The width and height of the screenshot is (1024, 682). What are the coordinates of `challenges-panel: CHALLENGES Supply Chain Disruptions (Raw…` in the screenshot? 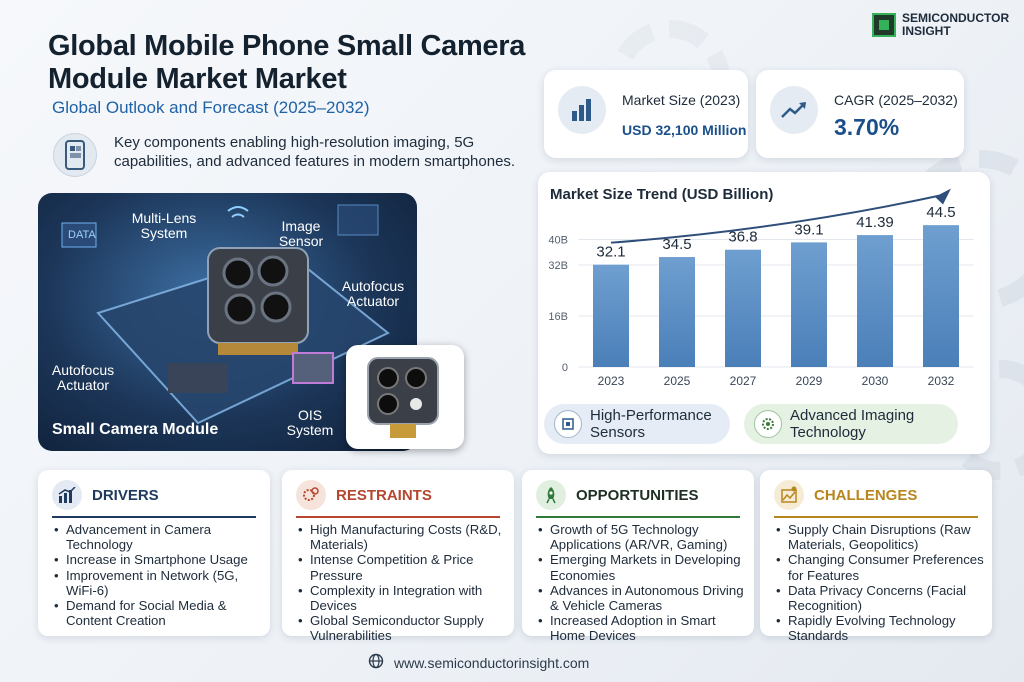 It's located at (876, 556).